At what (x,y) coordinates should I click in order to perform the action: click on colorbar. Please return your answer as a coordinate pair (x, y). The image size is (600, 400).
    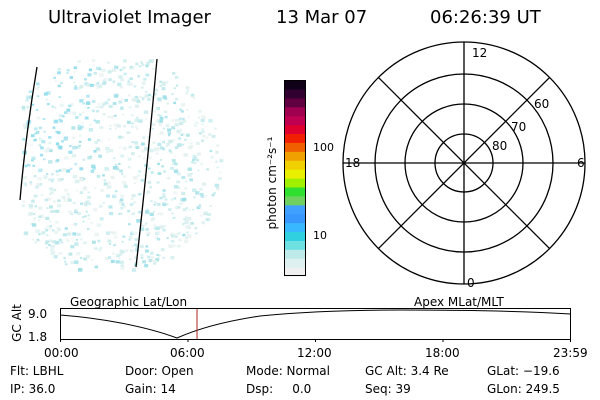
    Looking at the image, I should click on (295, 178).